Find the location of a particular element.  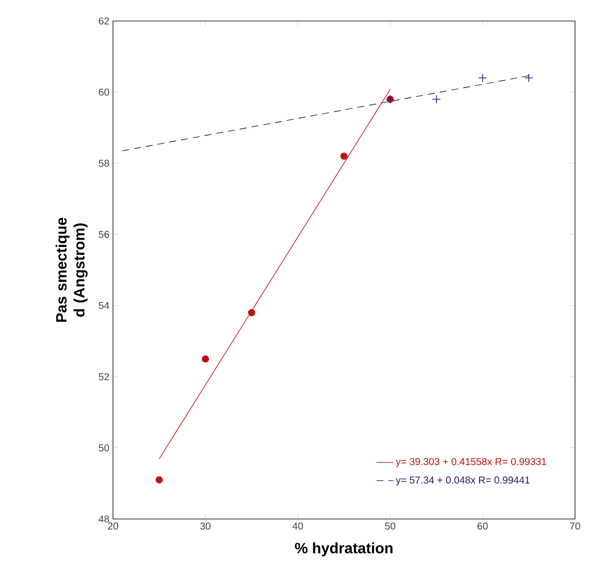

x-axis-title: % hydratation is located at coordinates (343, 549).